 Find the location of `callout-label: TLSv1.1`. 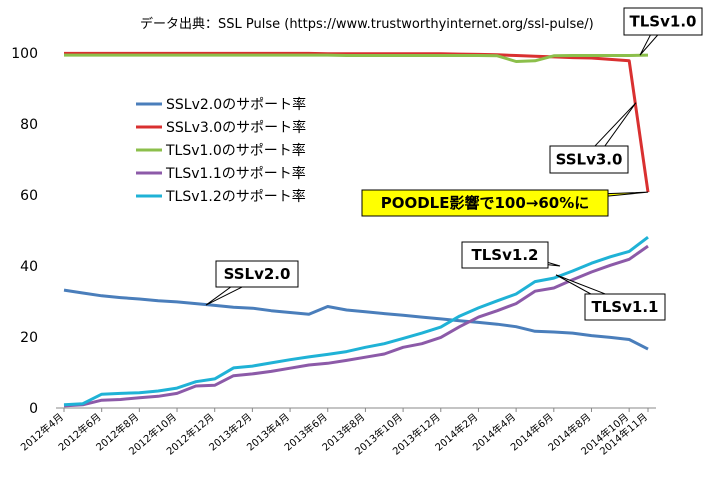

callout-label: TLSv1.1 is located at coordinates (625, 307).